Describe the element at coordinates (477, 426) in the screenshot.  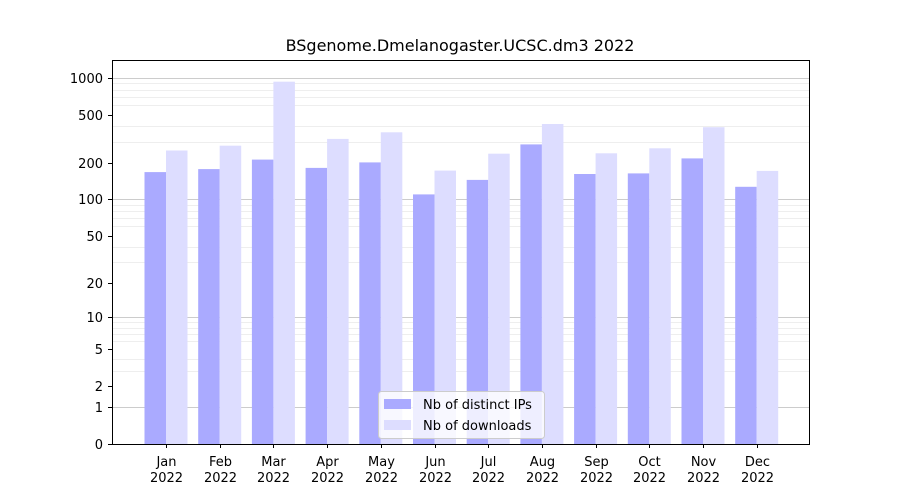
I see `legend-label: Nb of downloads` at that location.